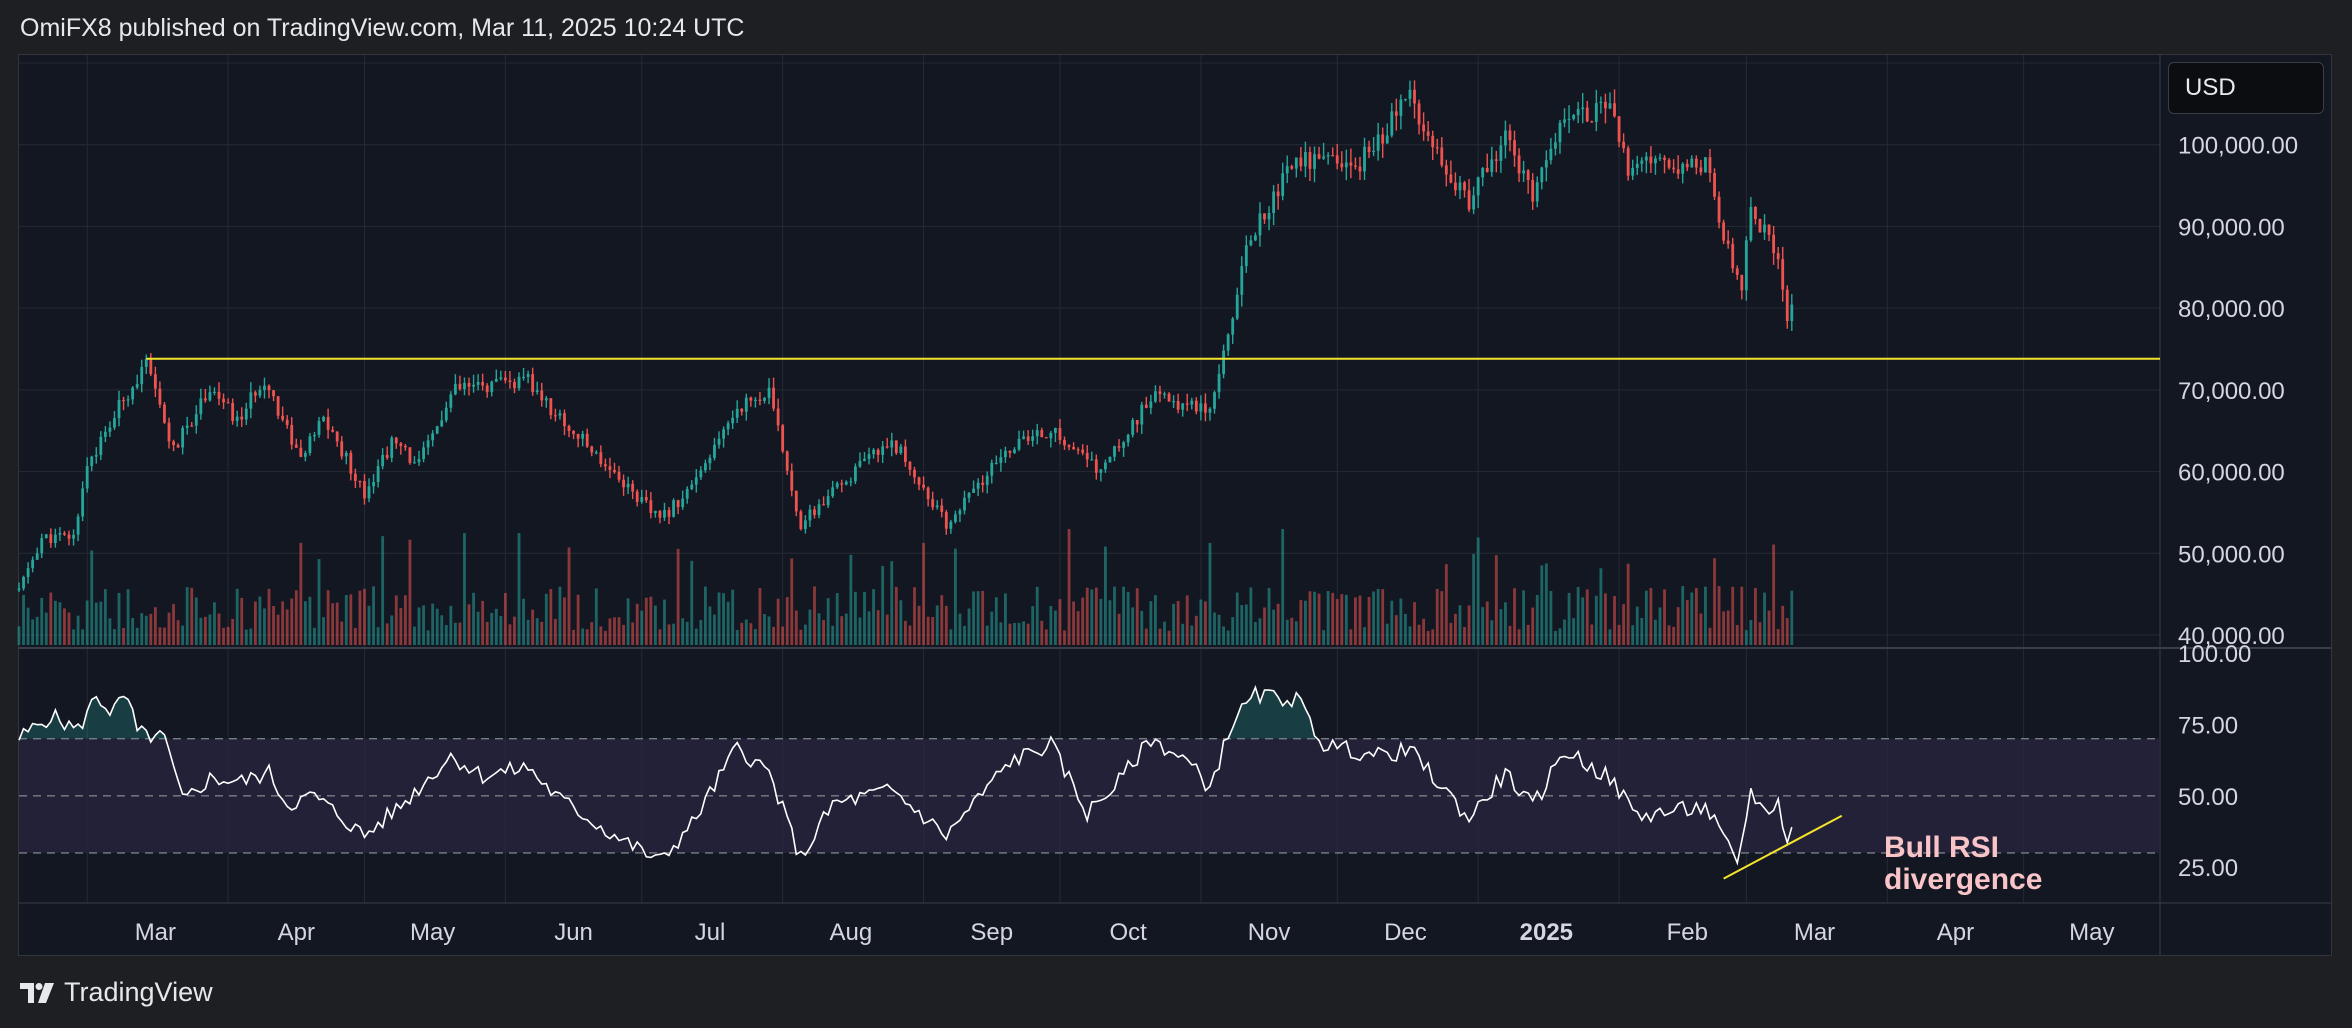 Image resolution: width=2352 pixels, height=1028 pixels. I want to click on rsi-tick-label: 50.00, so click(2208, 797).